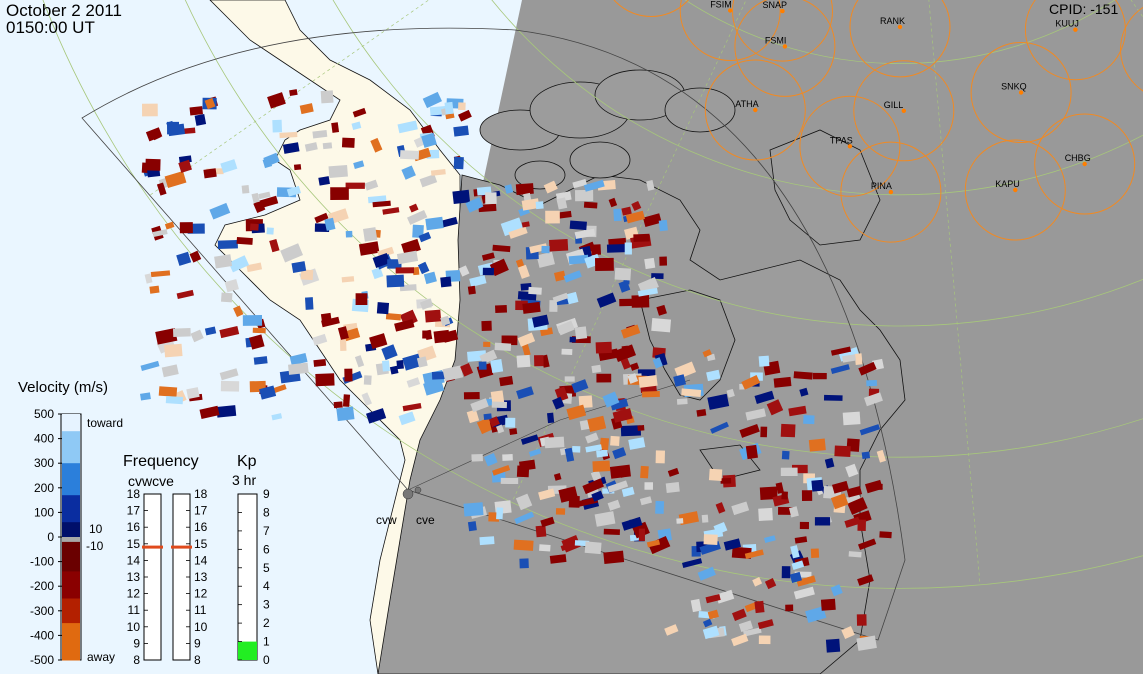 The image size is (1143, 674). I want to click on frequency-legend-subtitle: cvwcve, so click(151, 481).